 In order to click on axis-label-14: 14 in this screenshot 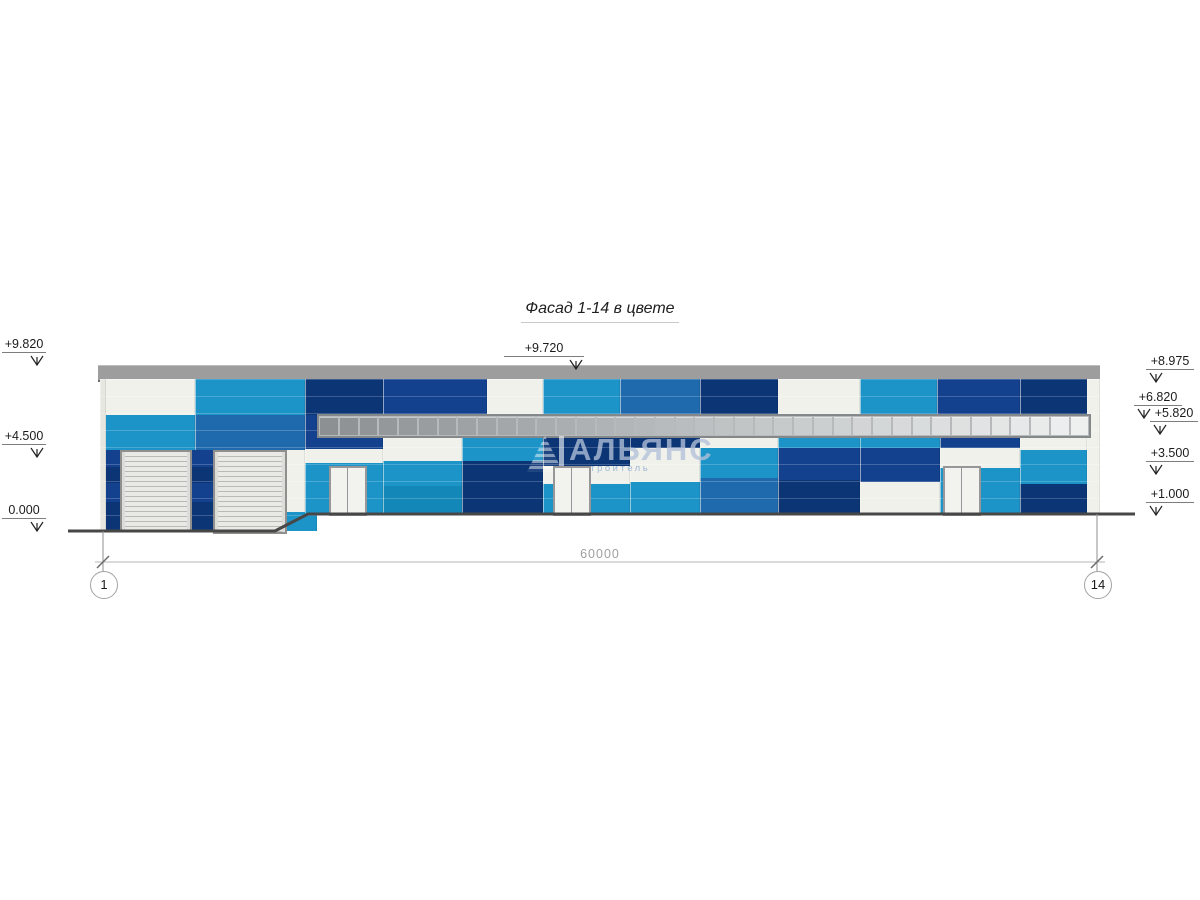, I will do `click(1098, 584)`.